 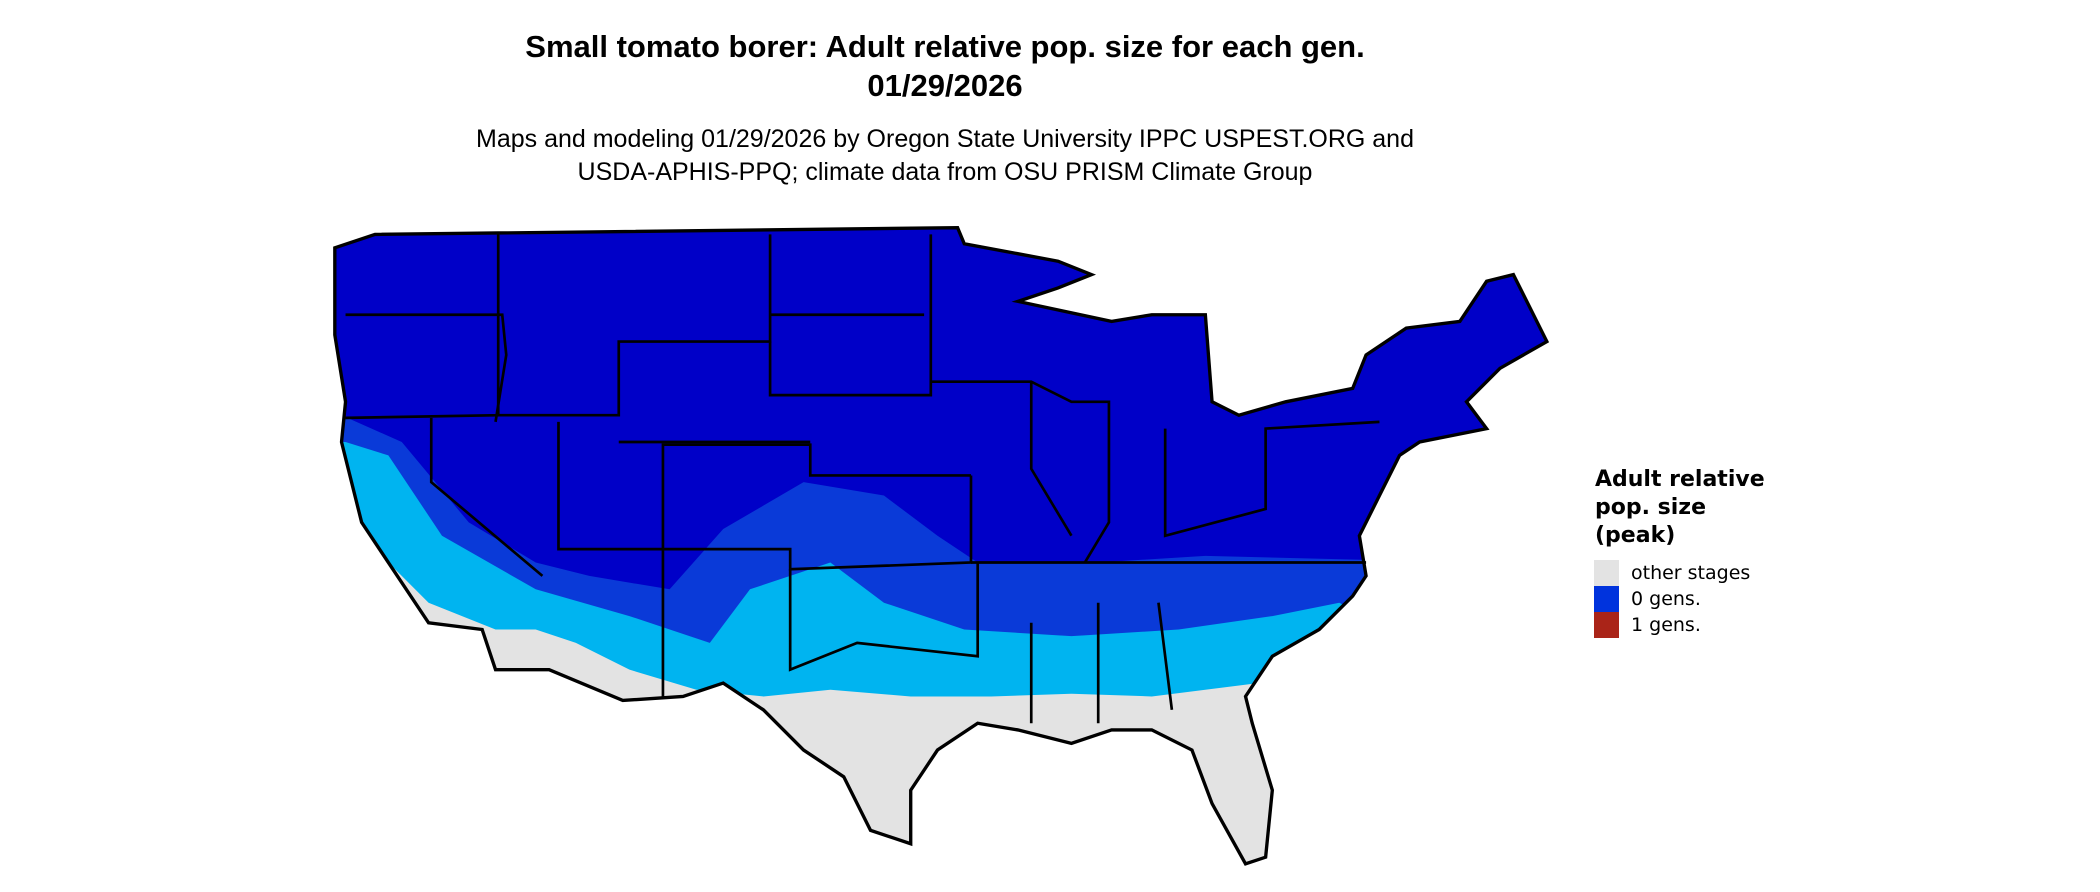 I want to click on legend-item-0-gens: 0 gens., so click(x=1647, y=599).